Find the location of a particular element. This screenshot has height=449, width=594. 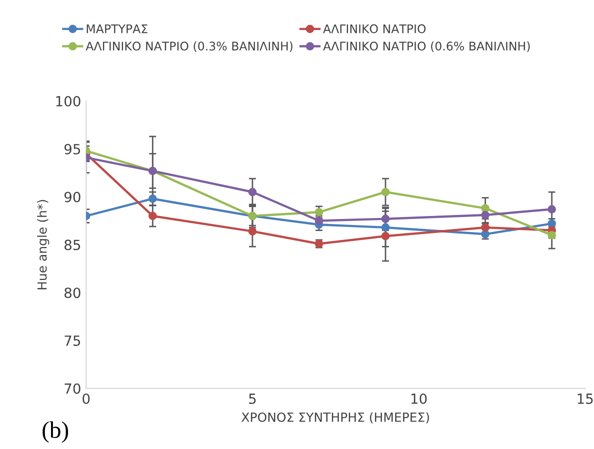

x-axis-title: ΧΡΟΝΟΣ ΣΥΝΤΗΡΗΣ (ΗΜΕΡΕΣ) is located at coordinates (335, 418).